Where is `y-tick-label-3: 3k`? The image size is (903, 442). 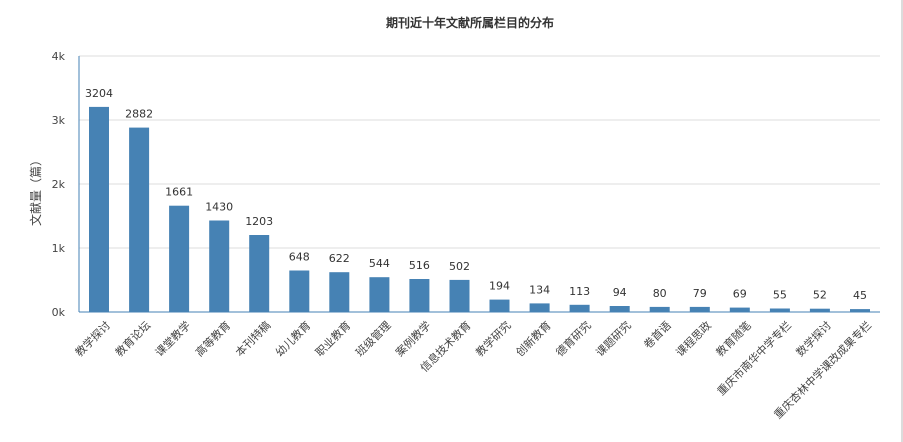
y-tick-label-3: 3k is located at coordinates (59, 120).